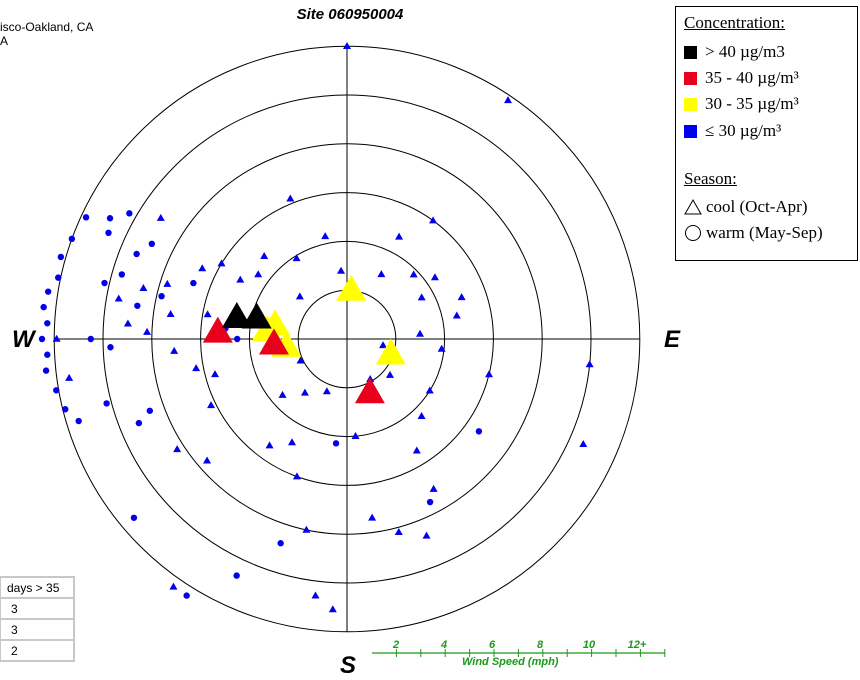  Describe the element at coordinates (519, 653) in the screenshot. I see `wind-scale-bar` at that location.